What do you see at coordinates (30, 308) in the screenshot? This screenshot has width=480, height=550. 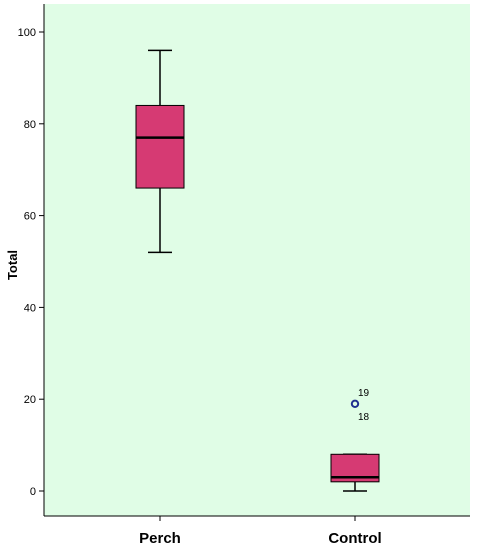 I see `y-tick-label: 40` at bounding box center [30, 308].